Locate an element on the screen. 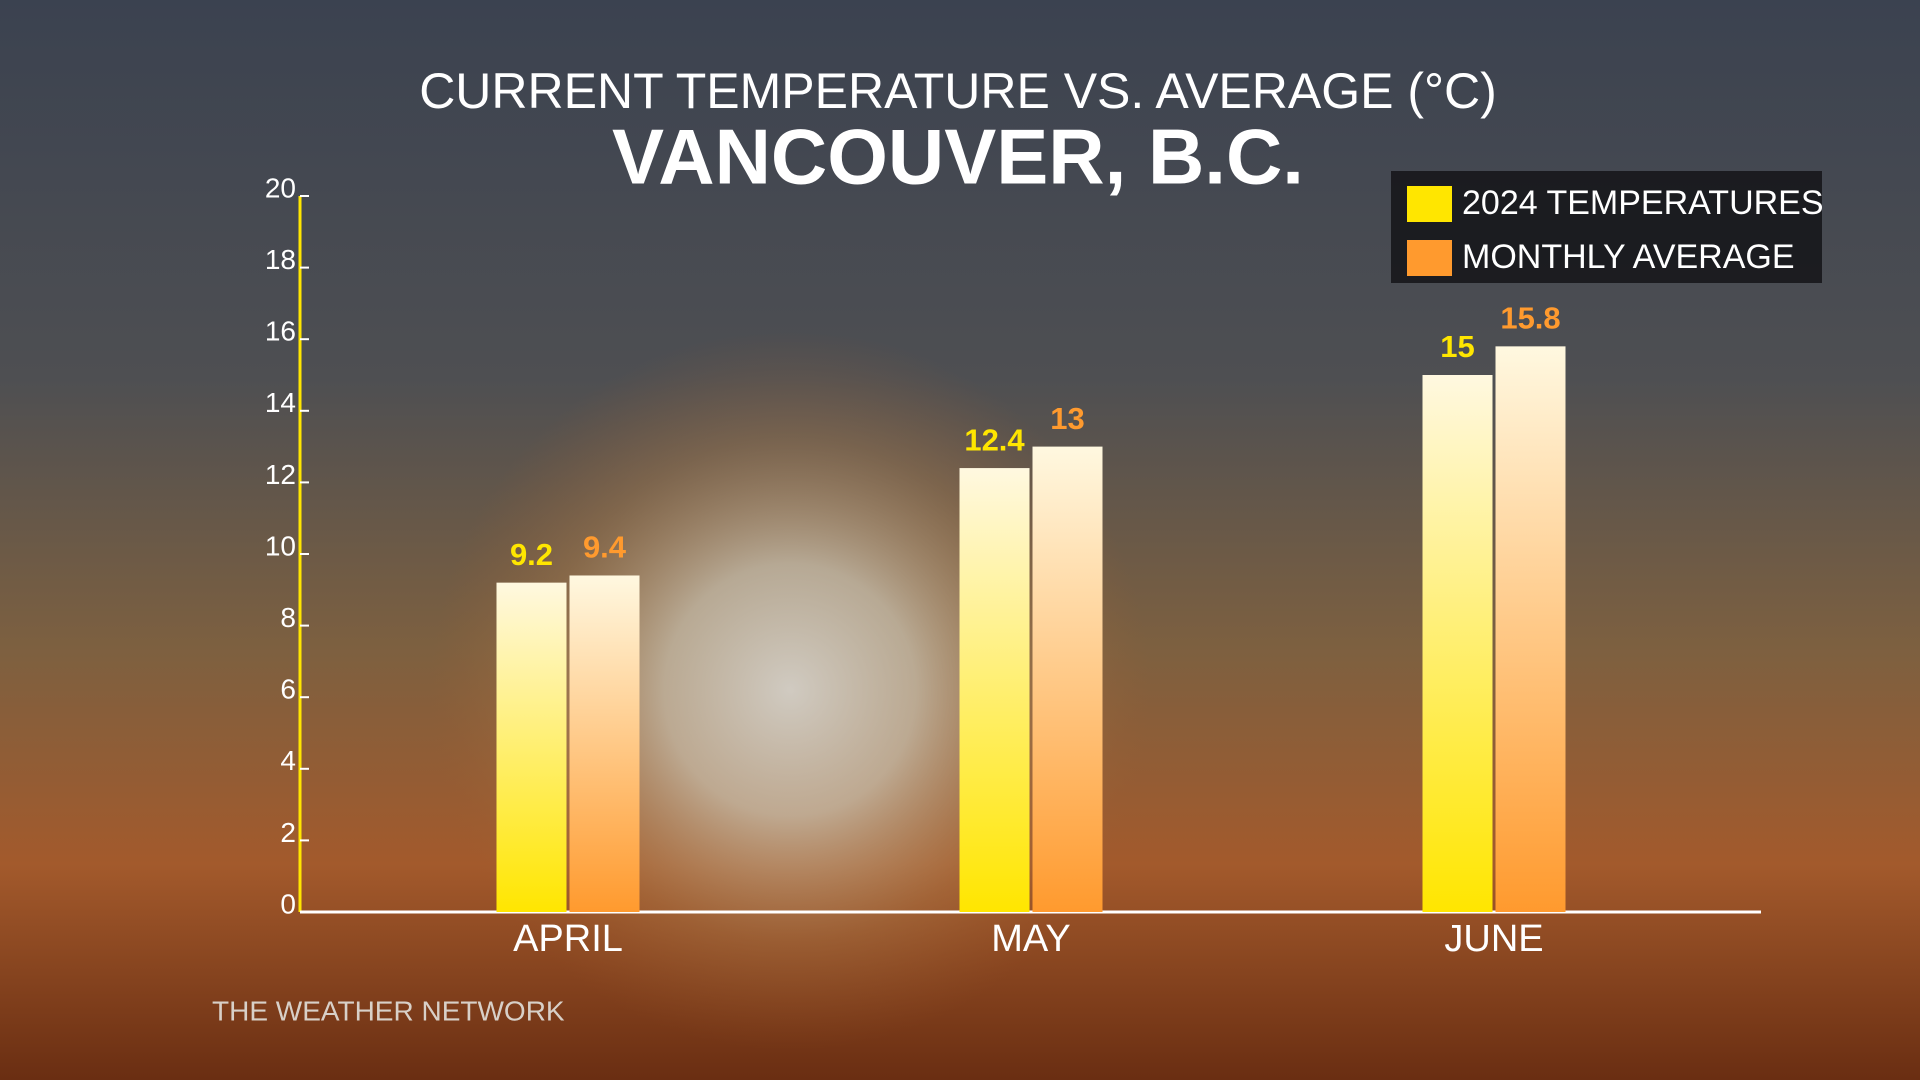  y-tick-label: 8 is located at coordinates (288, 617).